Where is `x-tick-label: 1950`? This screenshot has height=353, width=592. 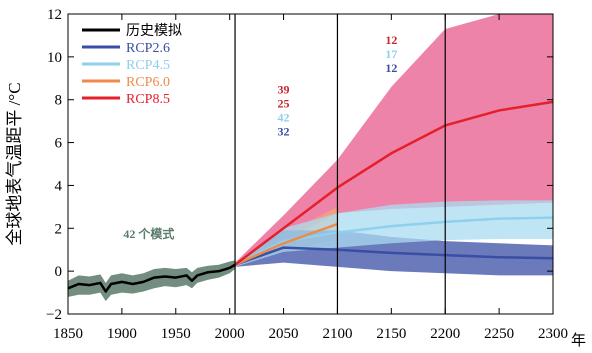 x-tick-label: 1950 is located at coordinates (176, 334).